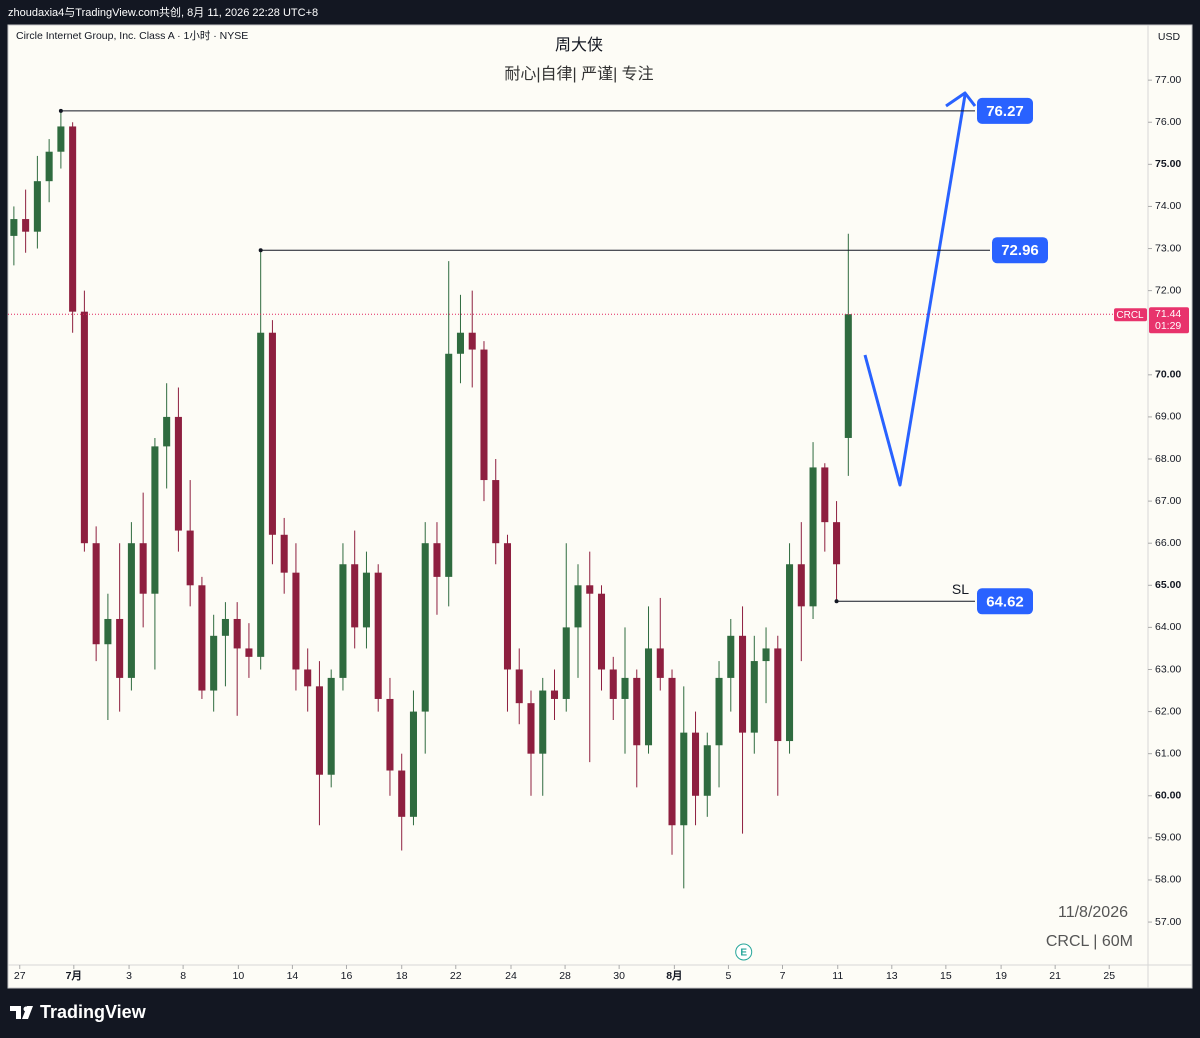 The image size is (1200, 1038). I want to click on x-tick-label: 30, so click(619, 976).